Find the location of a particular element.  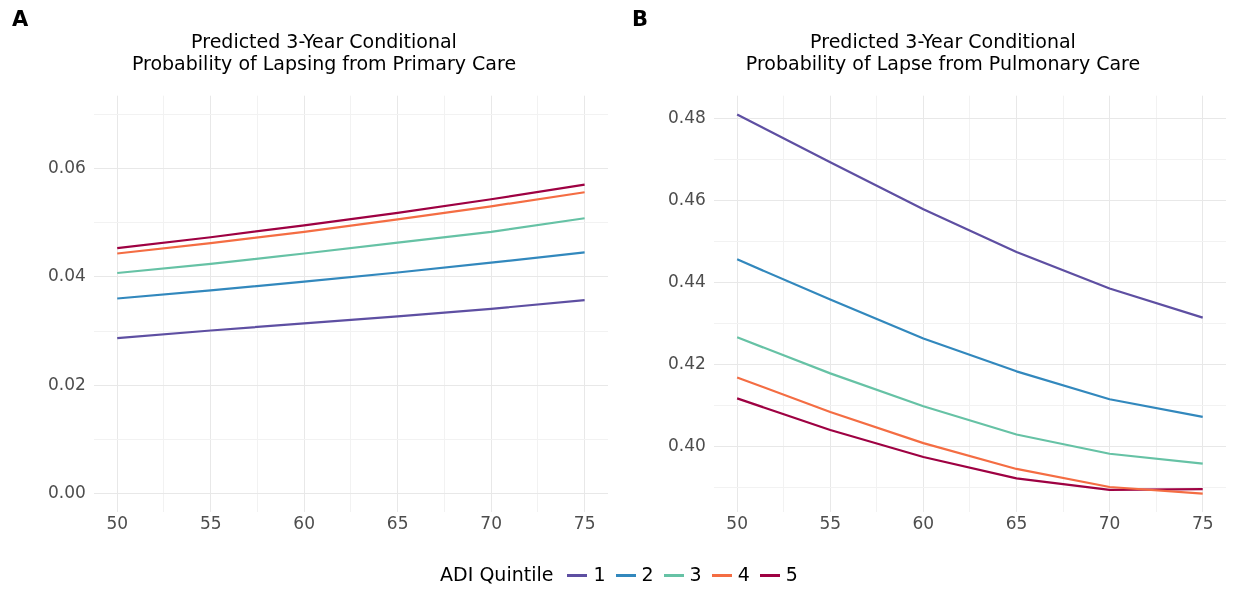

y-tick-label: 0.02 is located at coordinates (66, 383).